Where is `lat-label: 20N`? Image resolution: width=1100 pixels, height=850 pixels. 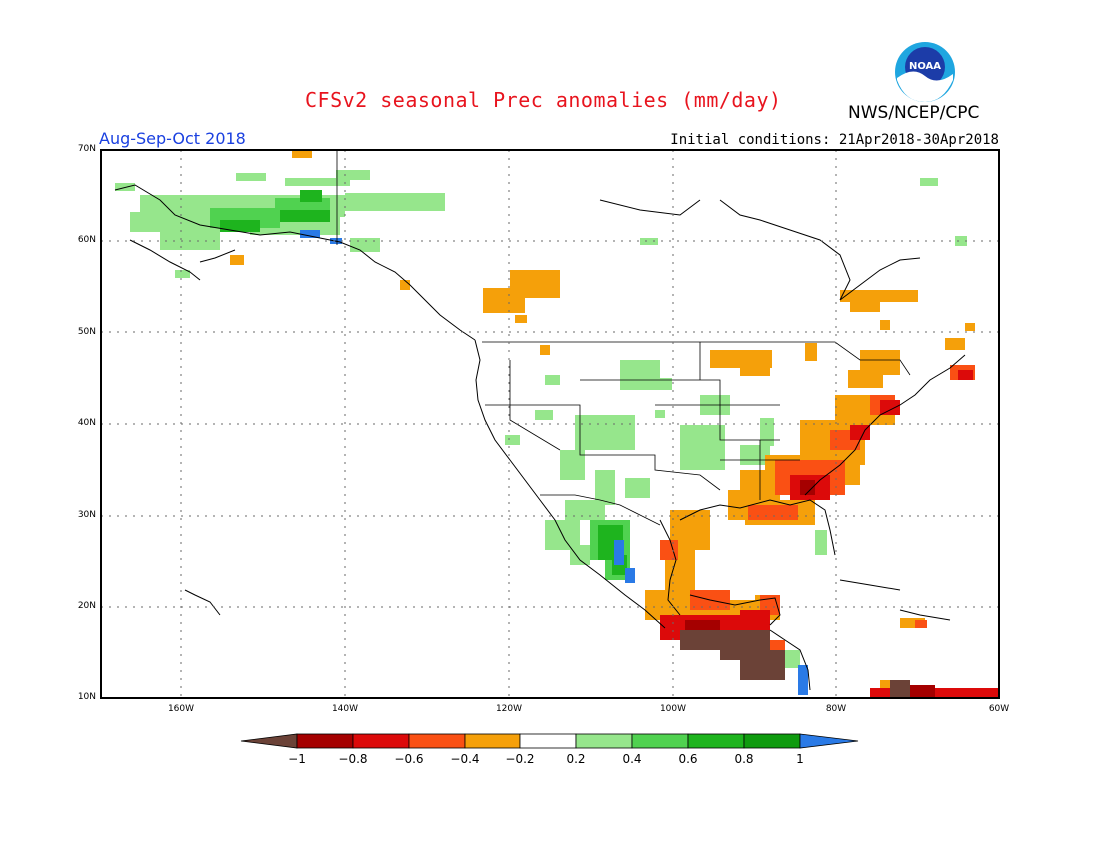 lat-label: 20N is located at coordinates (86, 606).